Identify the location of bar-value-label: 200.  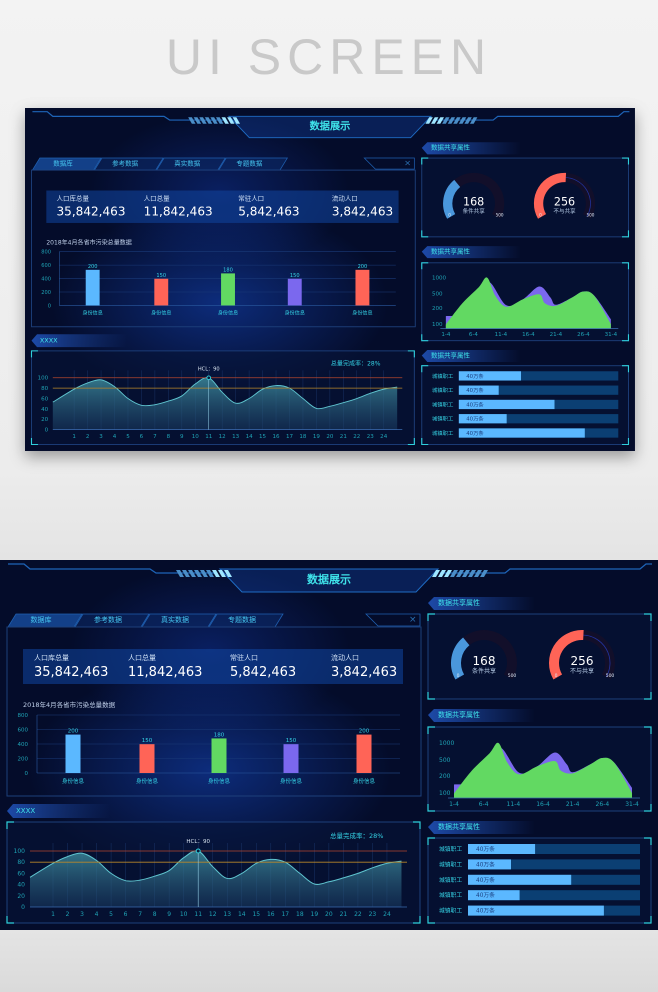
(73, 732).